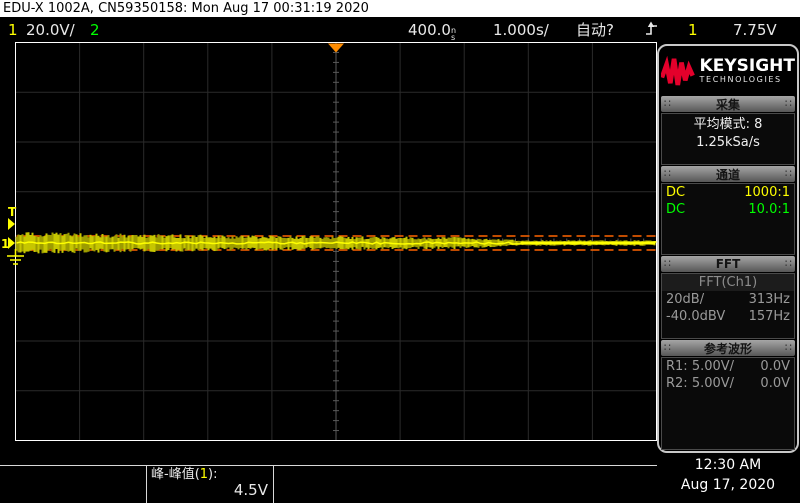 This screenshot has height=503, width=800. Describe the element at coordinates (676, 192) in the screenshot. I see `ch1-coupling: DC` at that location.